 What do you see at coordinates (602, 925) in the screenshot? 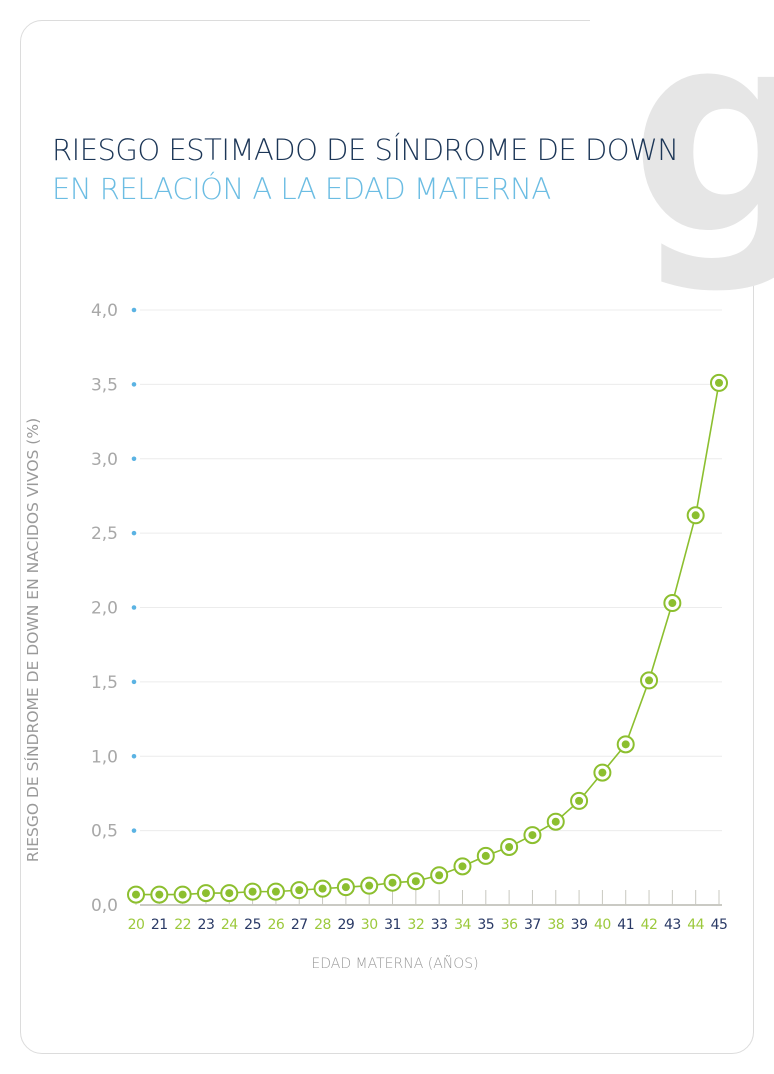
I see `x-tick-label: 40` at bounding box center [602, 925].